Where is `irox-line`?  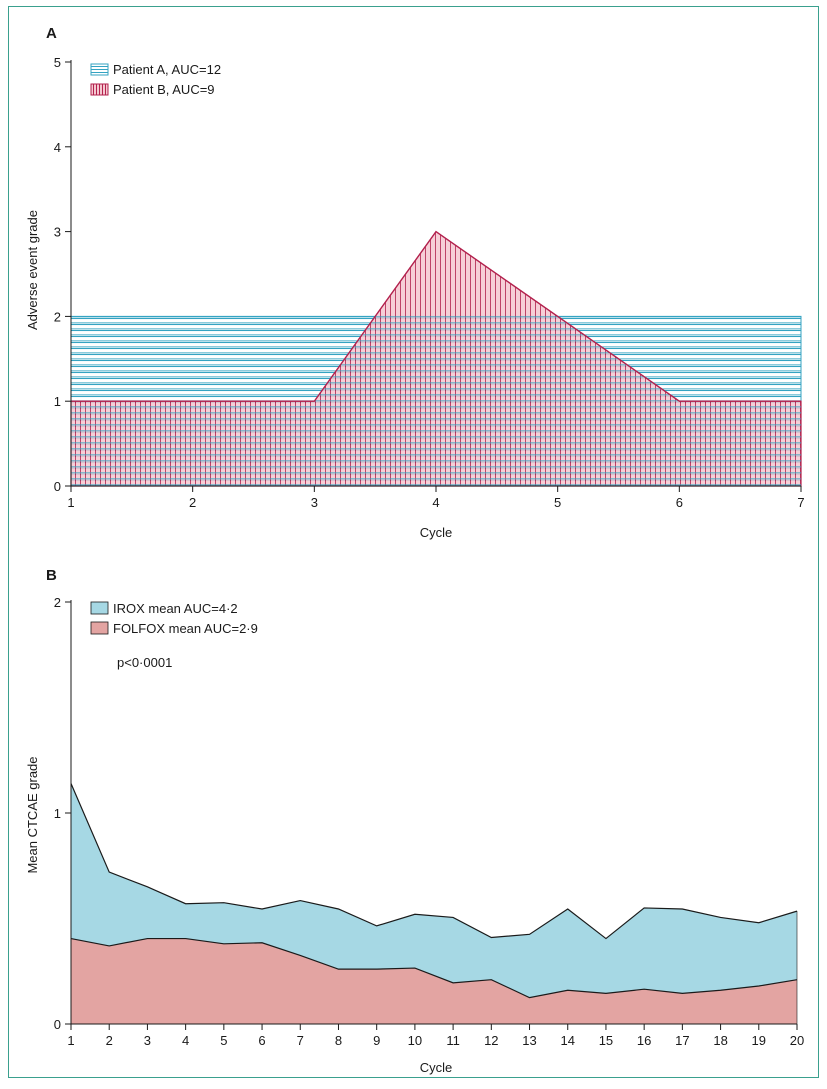 irox-line is located at coordinates (434, 861).